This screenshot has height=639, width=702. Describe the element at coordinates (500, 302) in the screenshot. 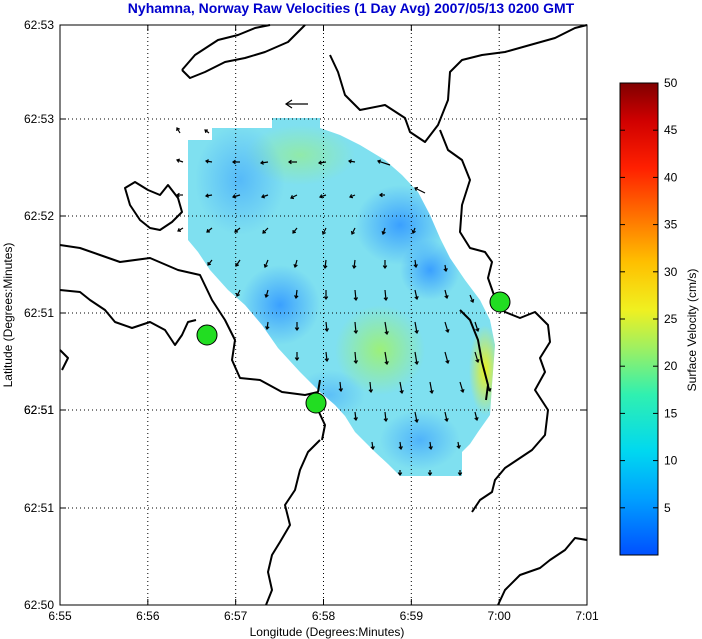

I see `station-east` at that location.